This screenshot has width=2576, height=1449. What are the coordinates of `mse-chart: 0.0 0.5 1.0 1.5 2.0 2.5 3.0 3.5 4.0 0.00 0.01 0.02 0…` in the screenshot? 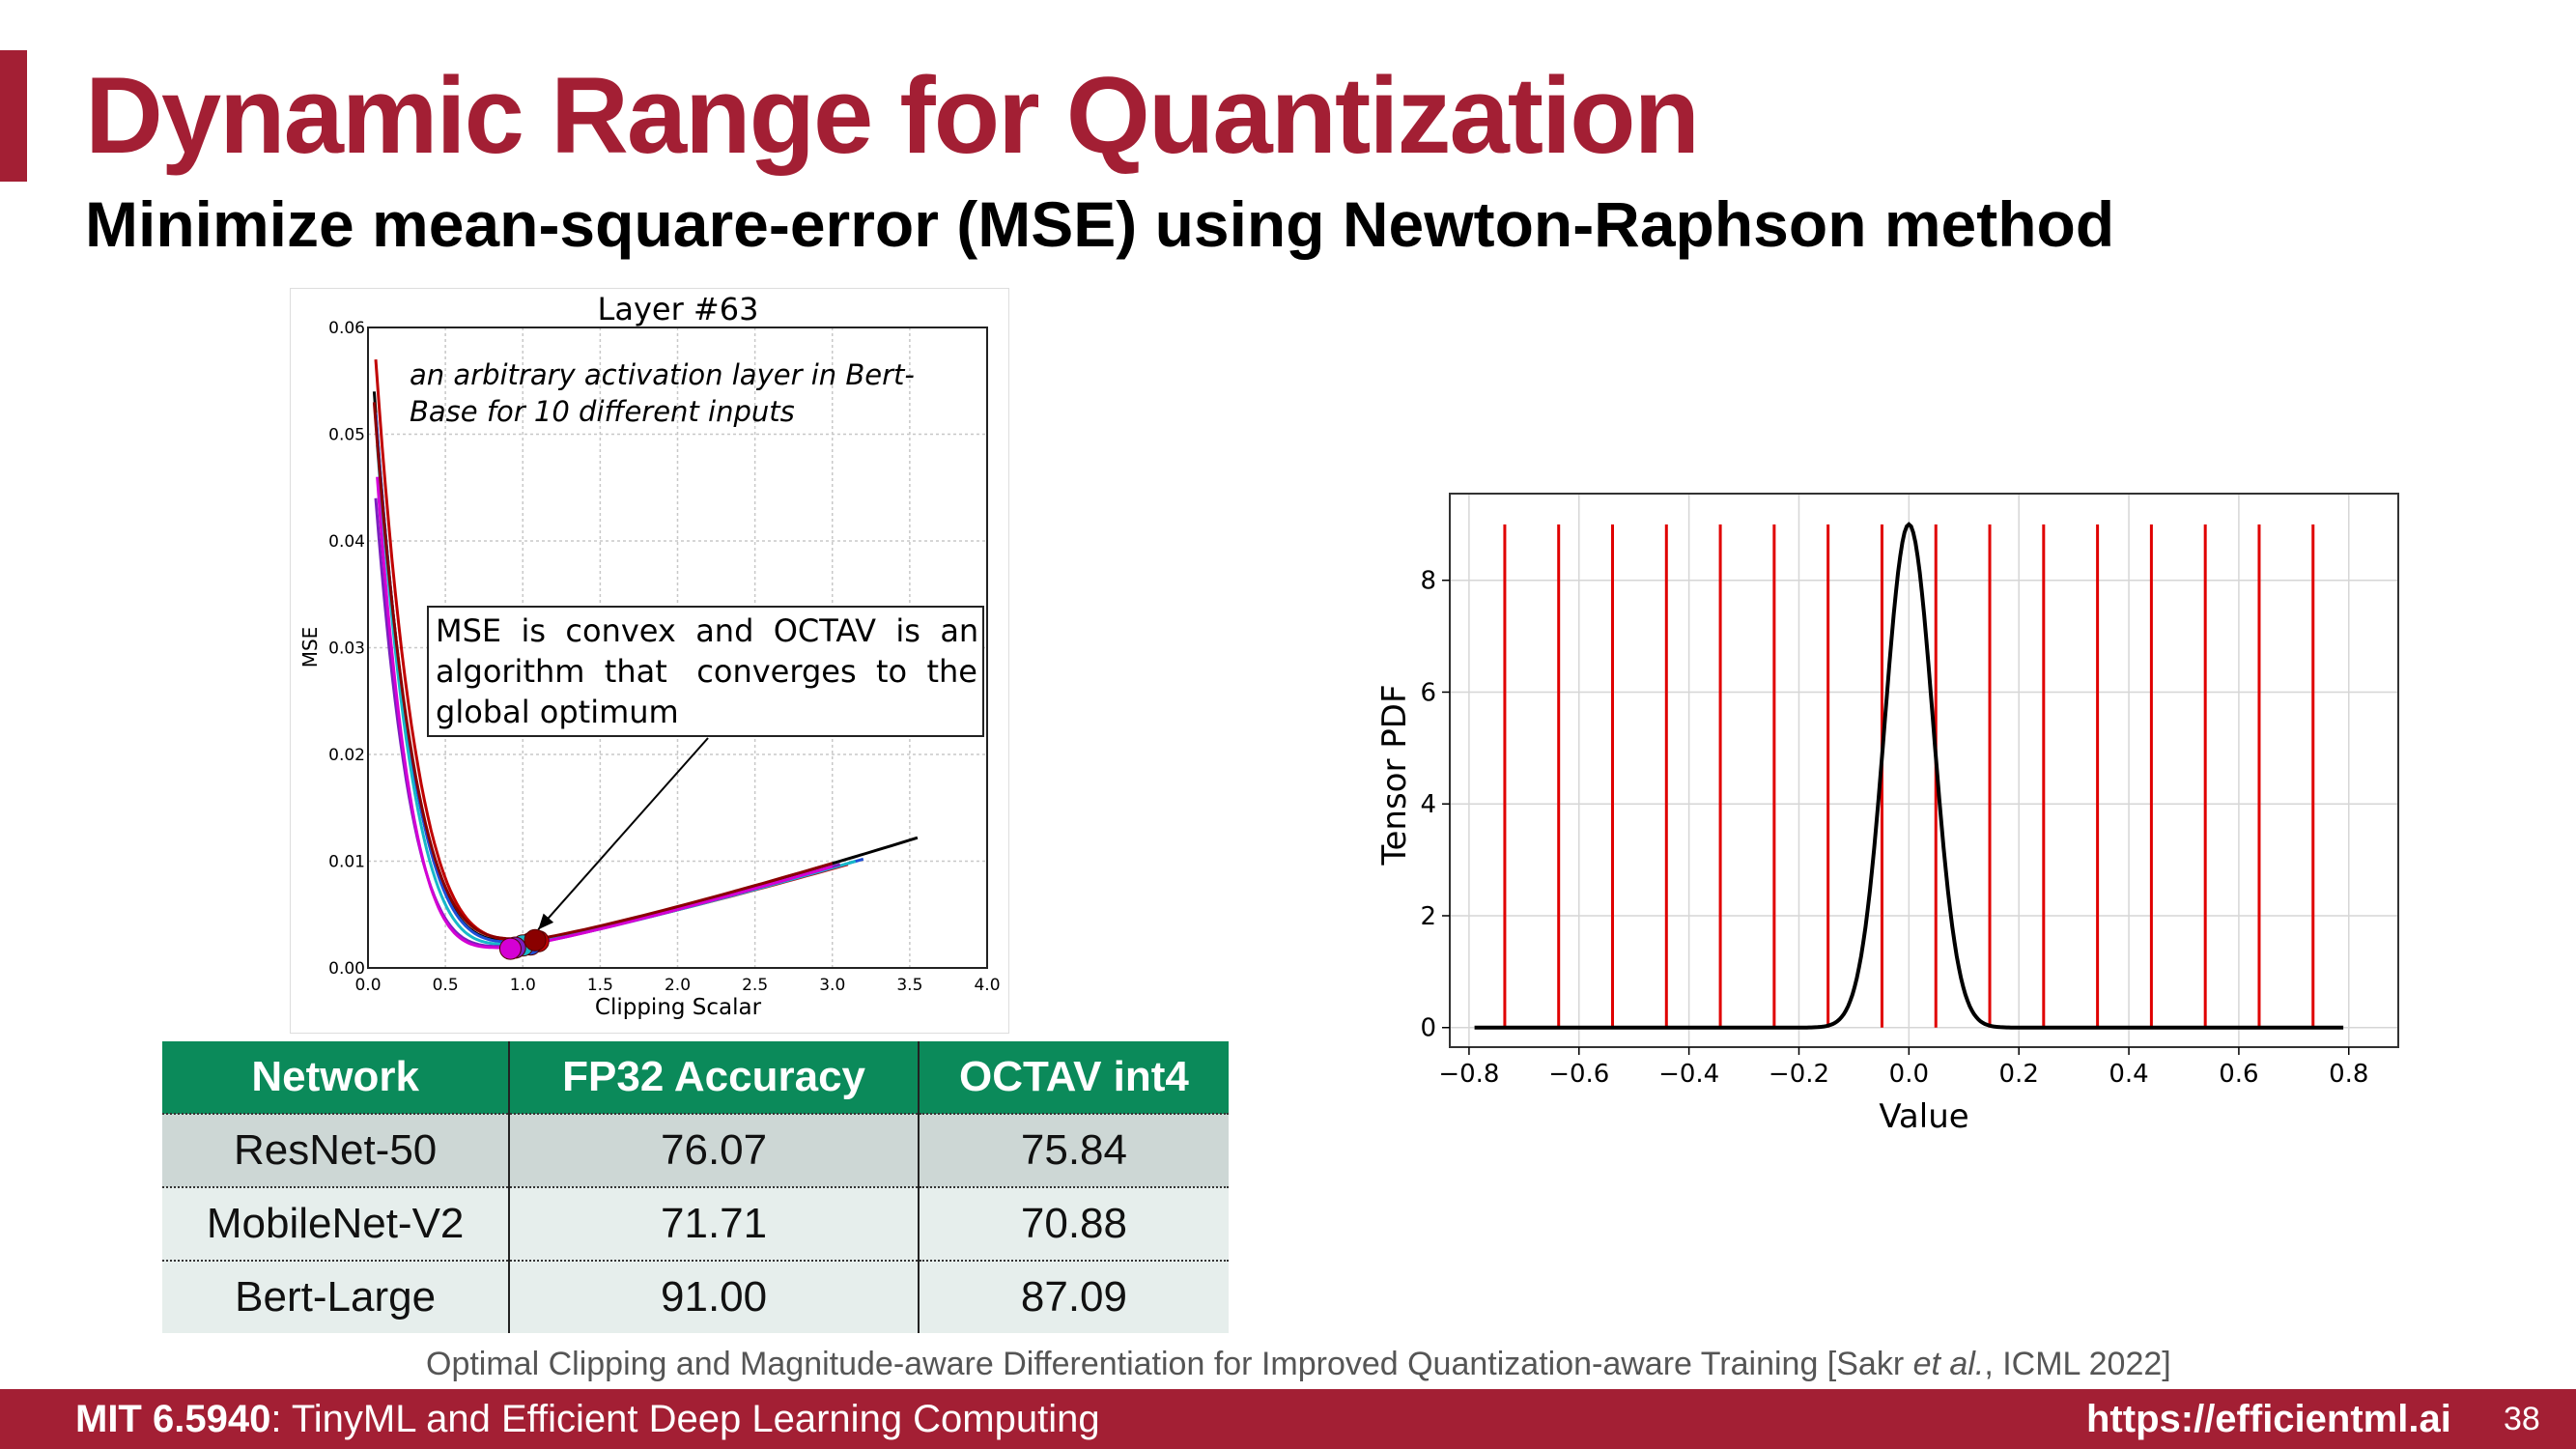 It's located at (649, 661).